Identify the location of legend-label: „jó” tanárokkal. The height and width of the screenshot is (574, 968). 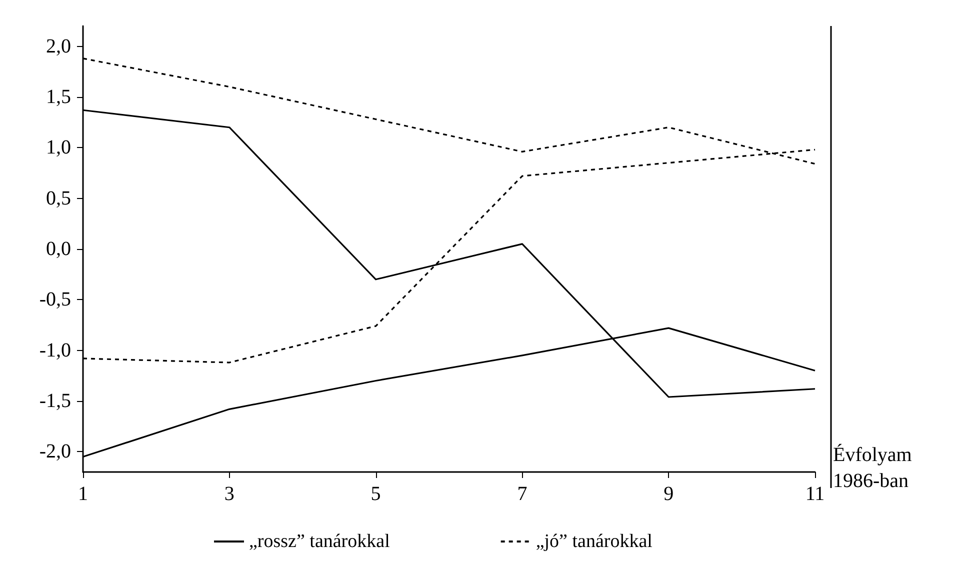
(594, 541).